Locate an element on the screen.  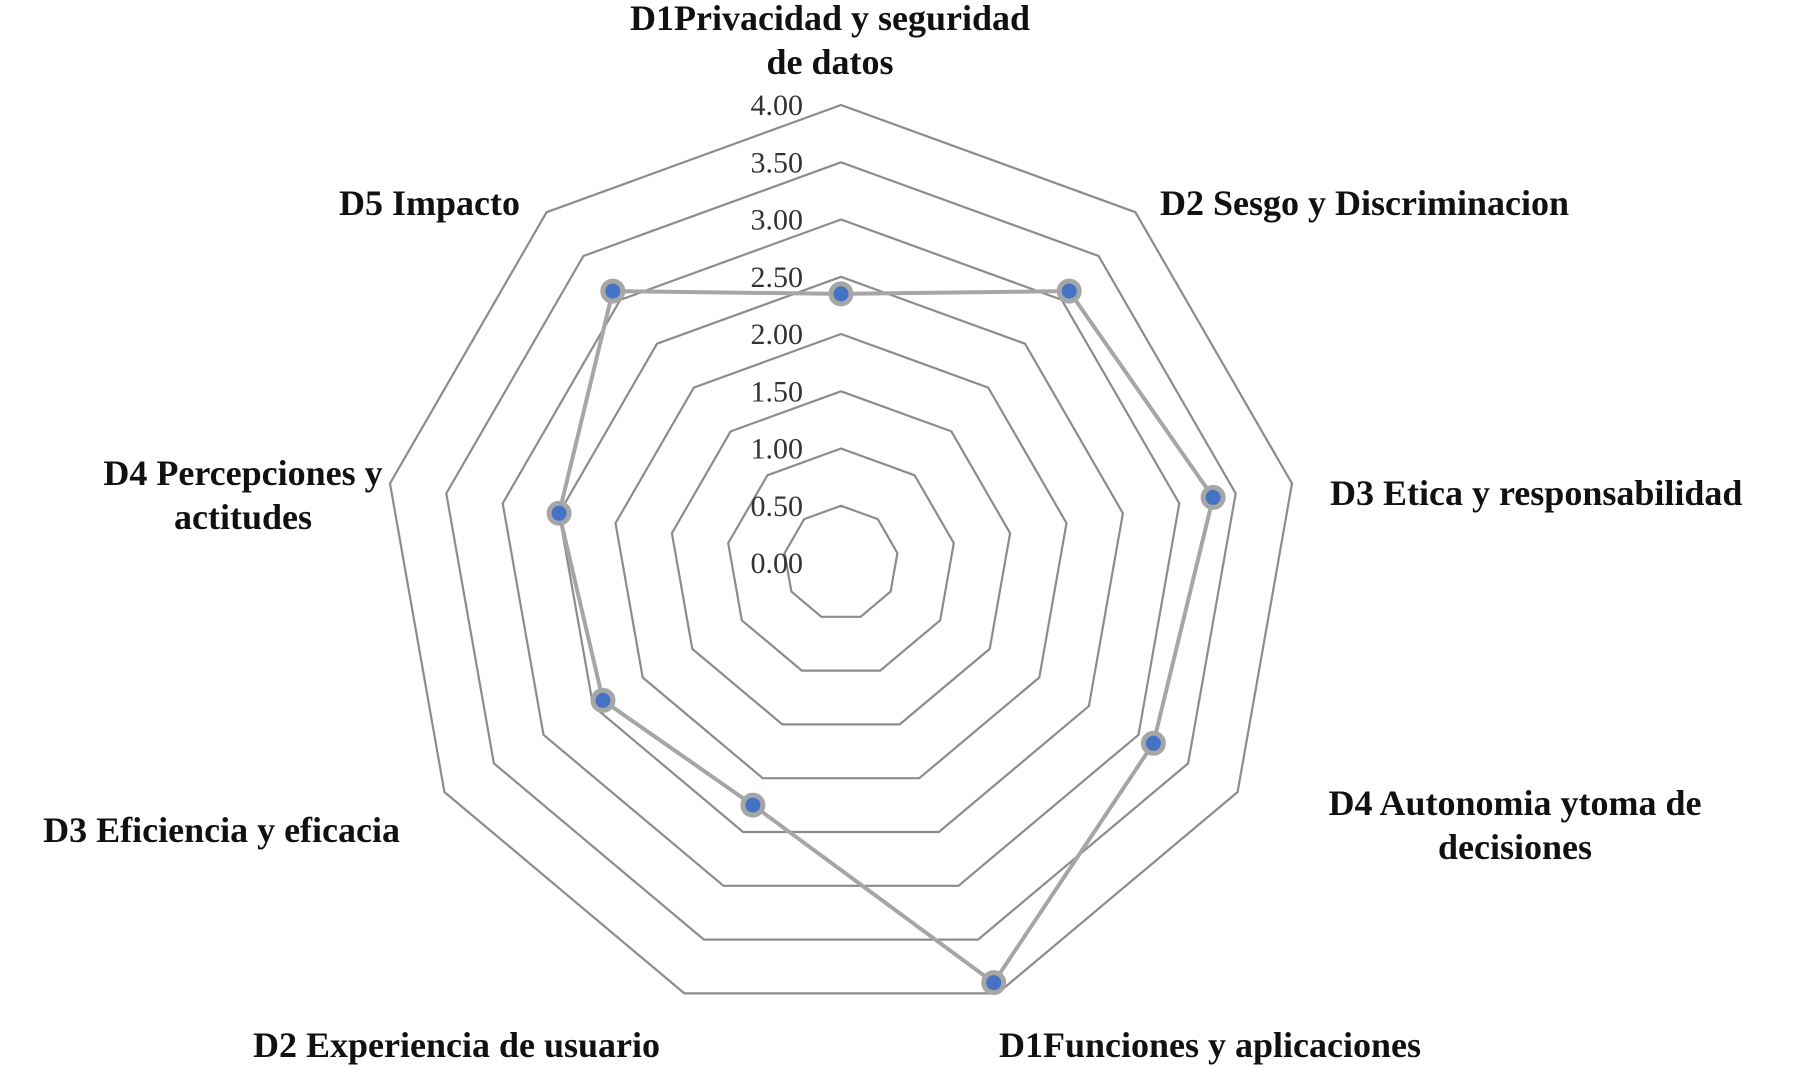
category-label: D4 Autonomia ytoma de decisiones is located at coordinates (1514, 825).